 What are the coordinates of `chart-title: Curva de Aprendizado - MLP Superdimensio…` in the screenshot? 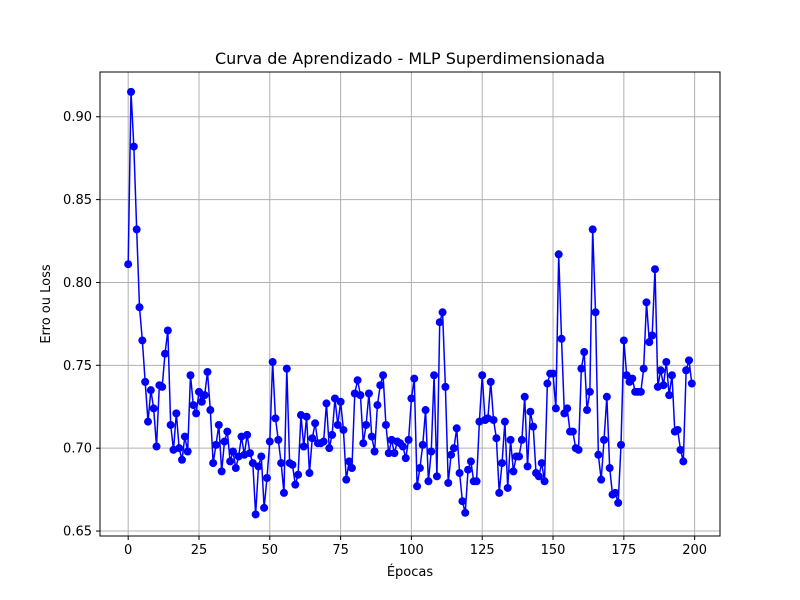 It's located at (410, 58).